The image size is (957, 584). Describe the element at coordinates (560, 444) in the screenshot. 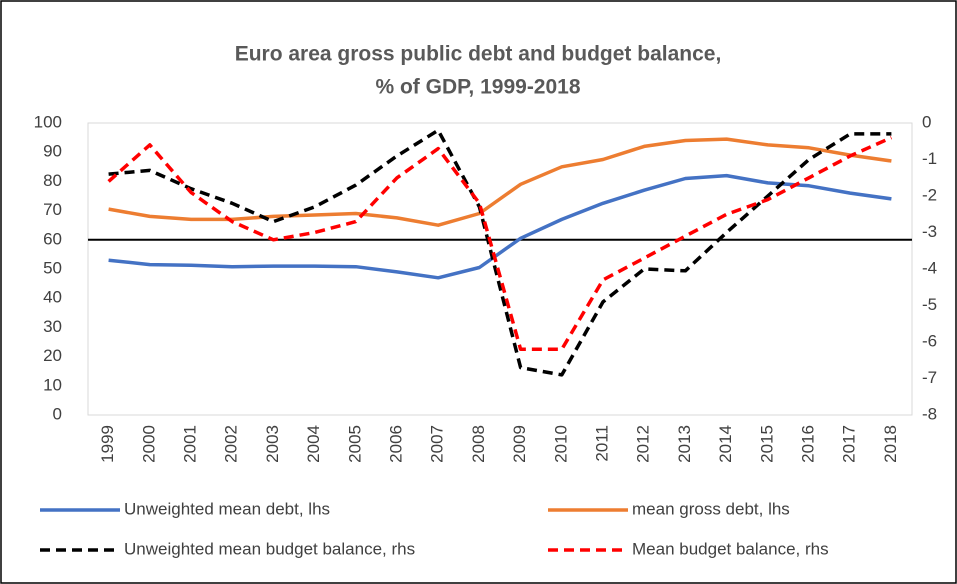

I see `x-tick-label: 2010` at that location.